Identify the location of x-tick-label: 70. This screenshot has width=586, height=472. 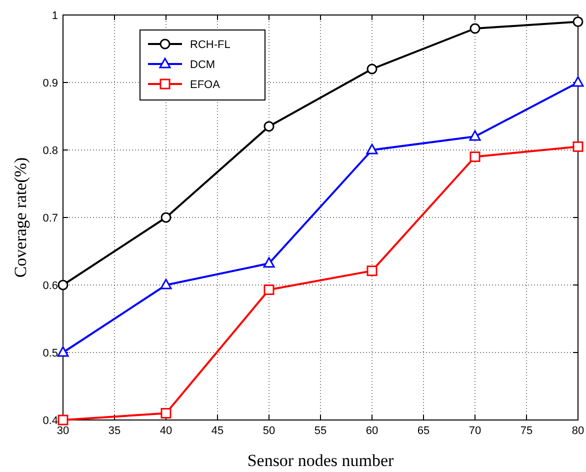
(475, 431).